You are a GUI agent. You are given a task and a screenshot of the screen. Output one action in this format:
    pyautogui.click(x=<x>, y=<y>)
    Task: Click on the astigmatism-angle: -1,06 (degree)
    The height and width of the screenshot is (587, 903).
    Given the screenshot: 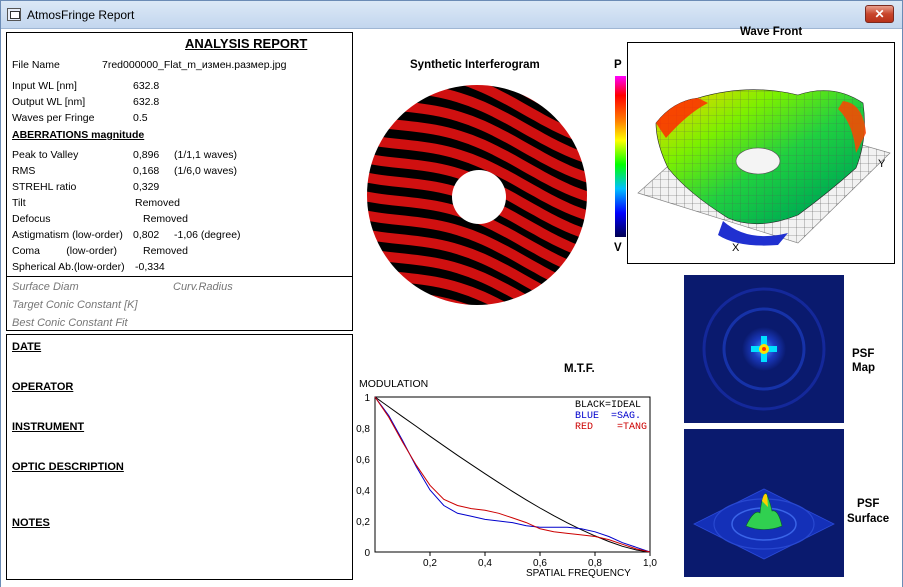 What is the action you would take?
    pyautogui.click(x=207, y=235)
    